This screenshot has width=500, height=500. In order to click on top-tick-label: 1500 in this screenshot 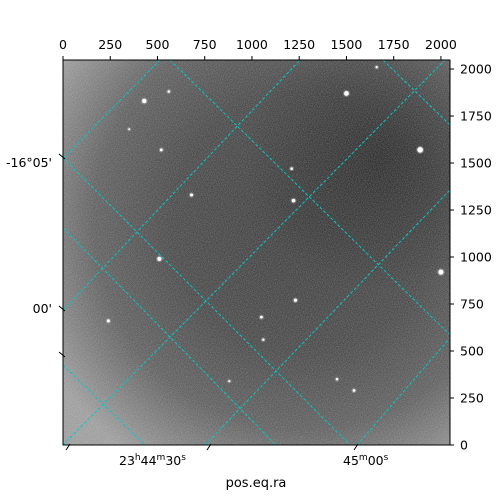, I will do `click(347, 44)`.